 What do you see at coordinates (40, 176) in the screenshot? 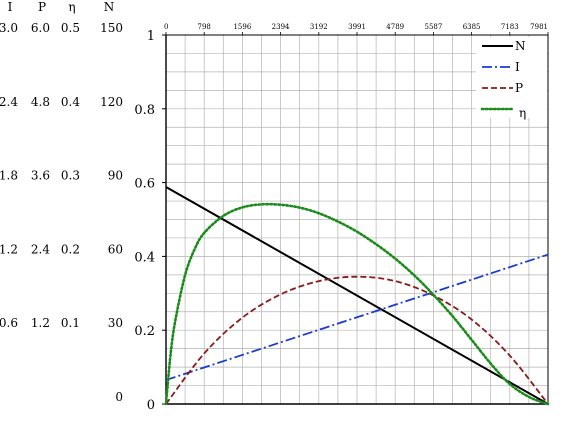
I see `left-column-tick: 3.6` at bounding box center [40, 176].